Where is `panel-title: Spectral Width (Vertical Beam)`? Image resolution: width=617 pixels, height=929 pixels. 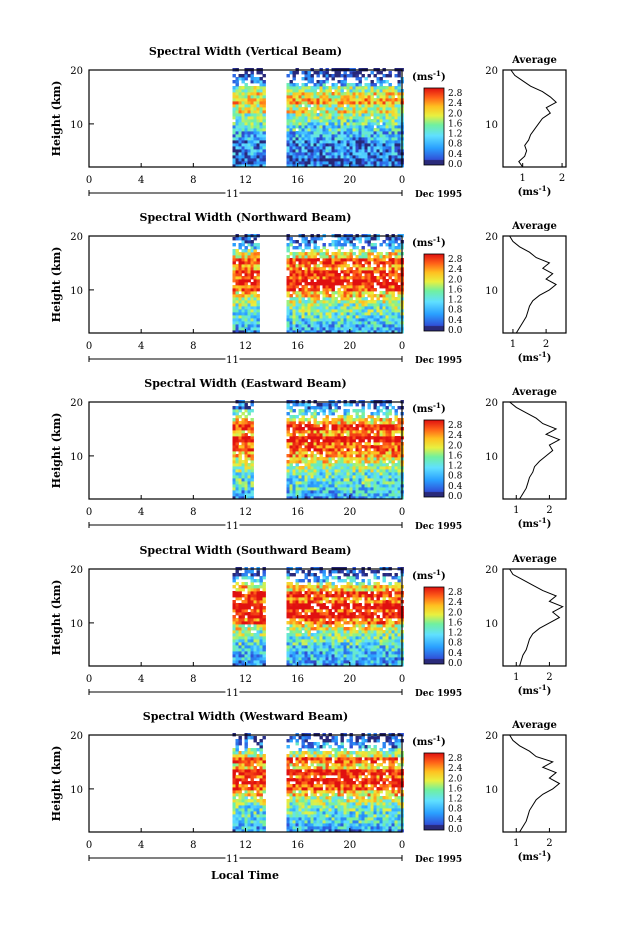
panel-title: Spectral Width (Vertical Beam) is located at coordinates (245, 51).